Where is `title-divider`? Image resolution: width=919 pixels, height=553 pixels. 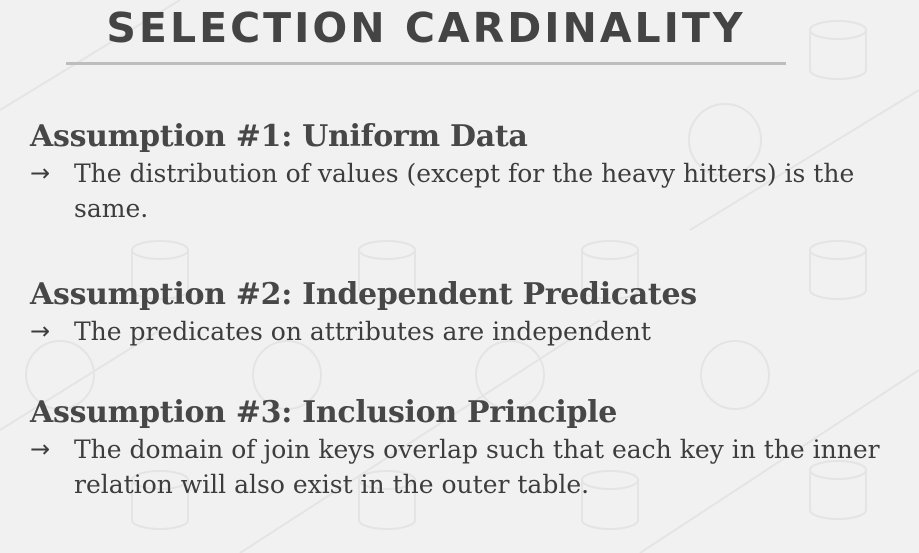
title-divider is located at coordinates (426, 63).